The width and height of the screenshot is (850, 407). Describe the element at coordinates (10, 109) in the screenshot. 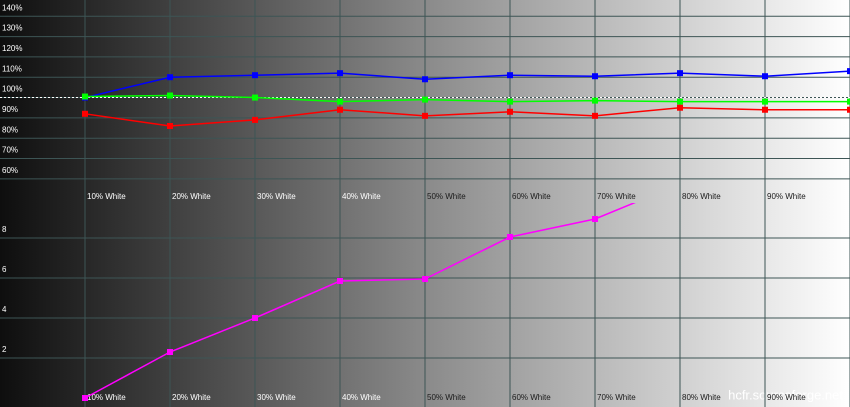

I see `y-tick-label: 90%` at that location.